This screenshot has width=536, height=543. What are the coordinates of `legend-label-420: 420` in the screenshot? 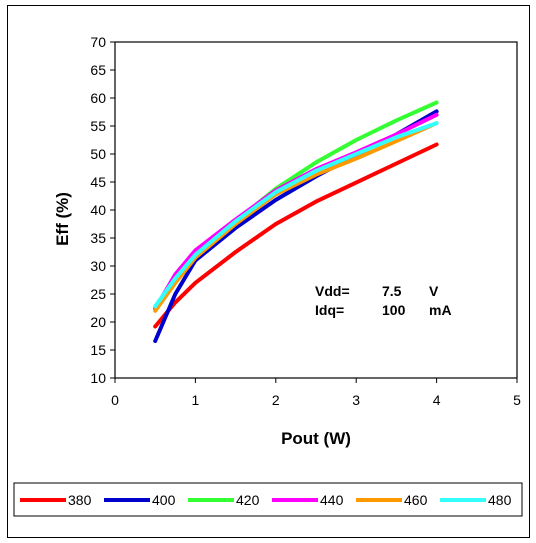 It's located at (248, 500).